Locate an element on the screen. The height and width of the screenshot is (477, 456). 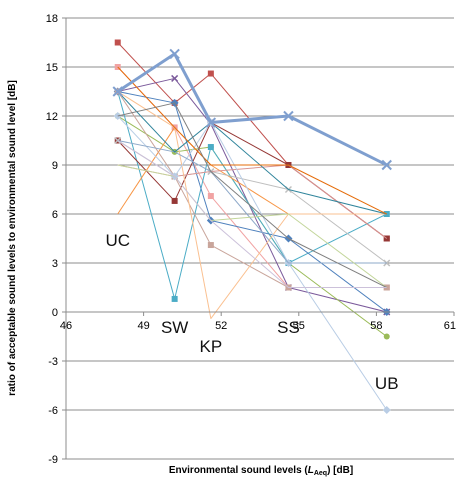
x-tick-label: 58 is located at coordinates (376, 326).